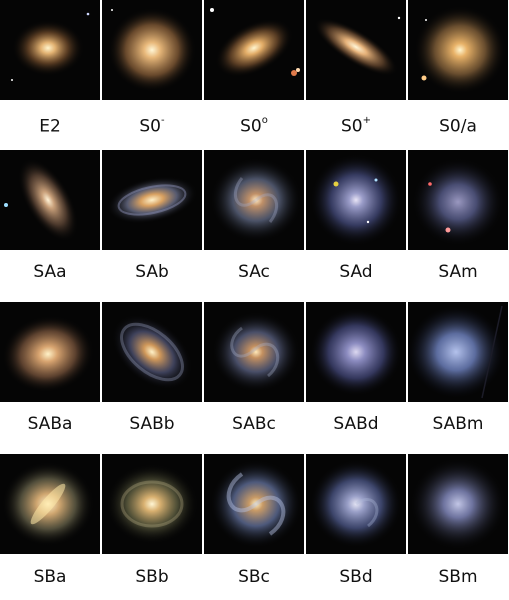 The width and height of the screenshot is (509, 600). Describe the element at coordinates (356, 126) in the screenshot. I see `label-s0-plus: S0+` at that location.